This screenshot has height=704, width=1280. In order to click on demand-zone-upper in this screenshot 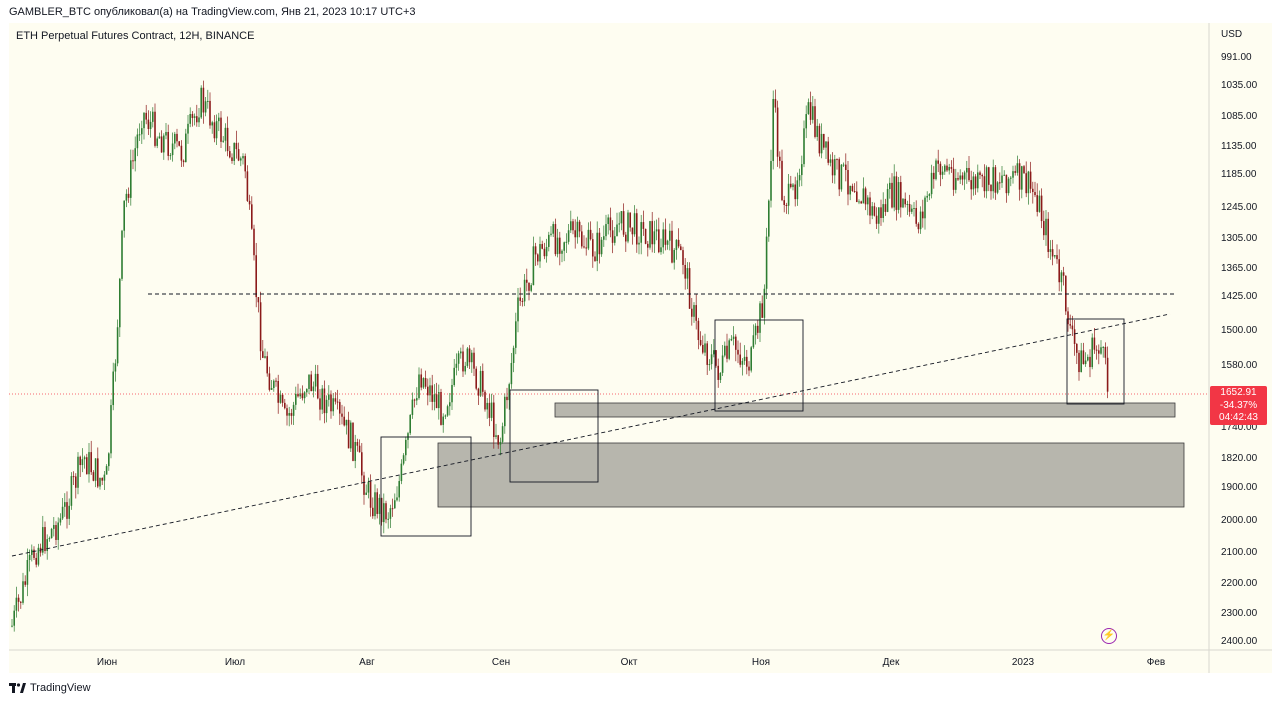, I will do `click(865, 410)`.